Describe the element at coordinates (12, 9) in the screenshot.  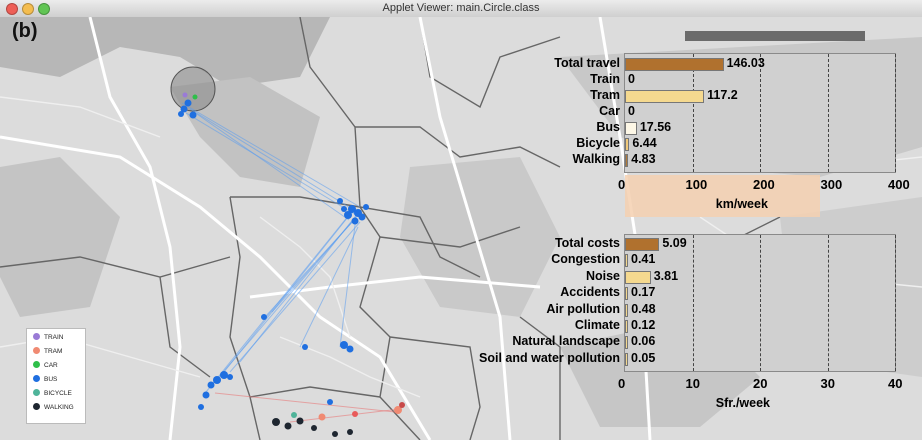
I see `close-window-button` at that location.